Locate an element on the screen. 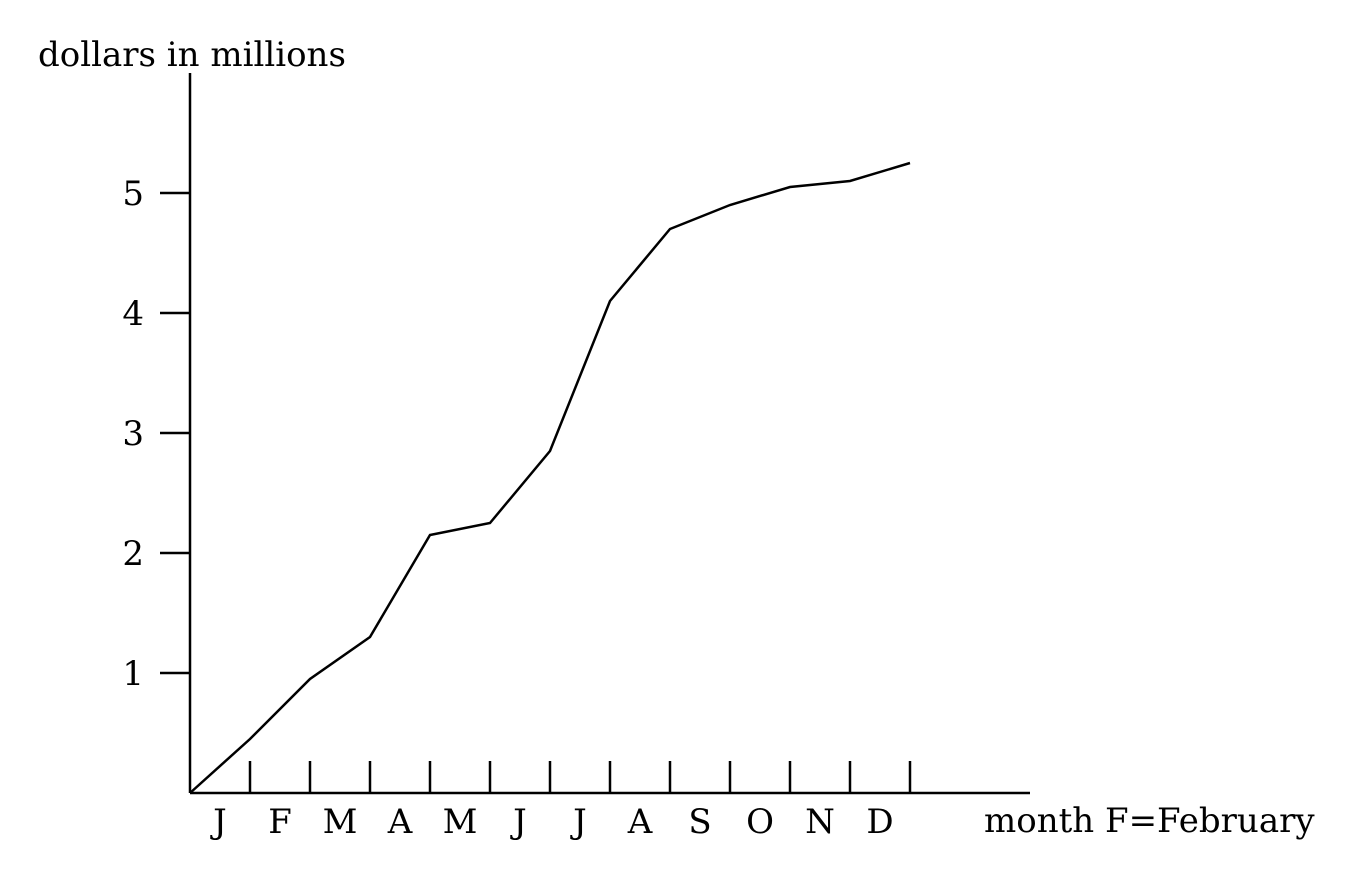  y-tick-label: 5 is located at coordinates (133, 194).